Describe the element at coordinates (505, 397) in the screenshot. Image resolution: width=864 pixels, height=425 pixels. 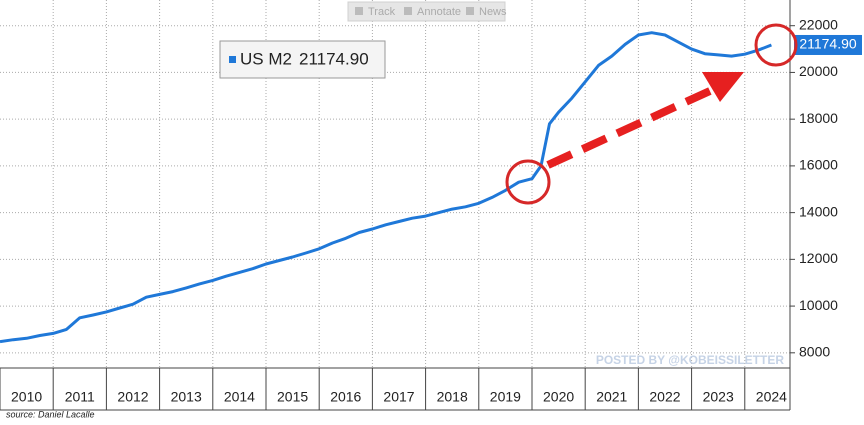
I see `x-tick-label: 2019` at that location.